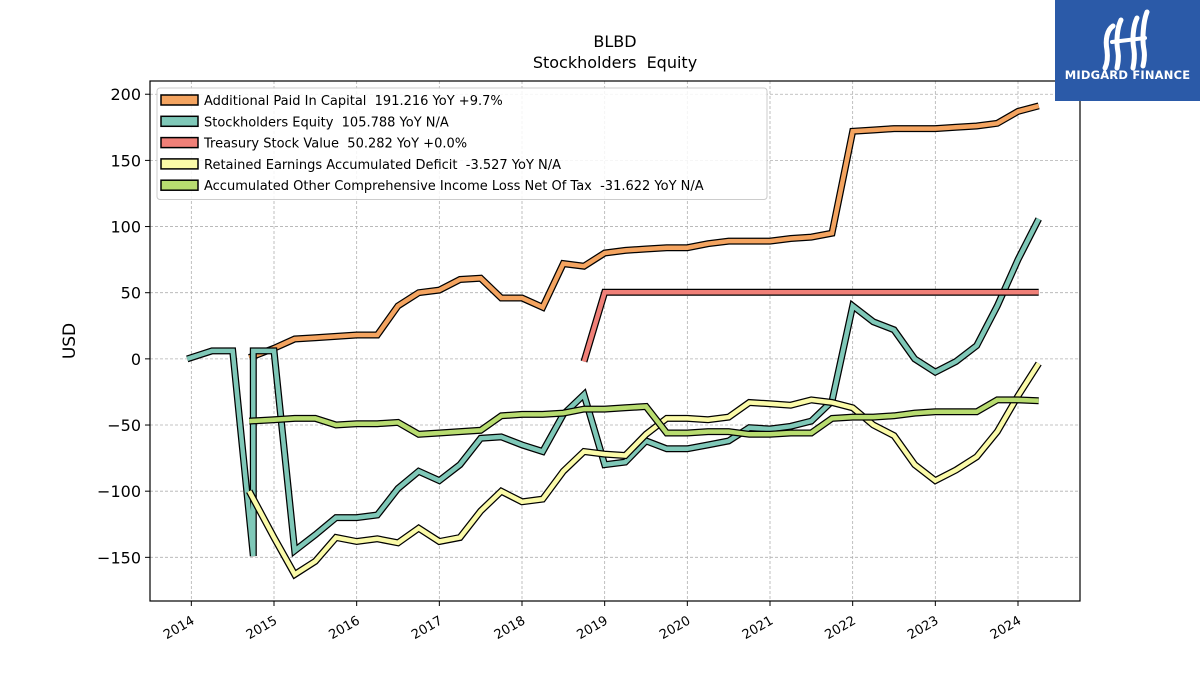 The image size is (1200, 675). I want to click on x-tick-label: 2018, so click(510, 628).